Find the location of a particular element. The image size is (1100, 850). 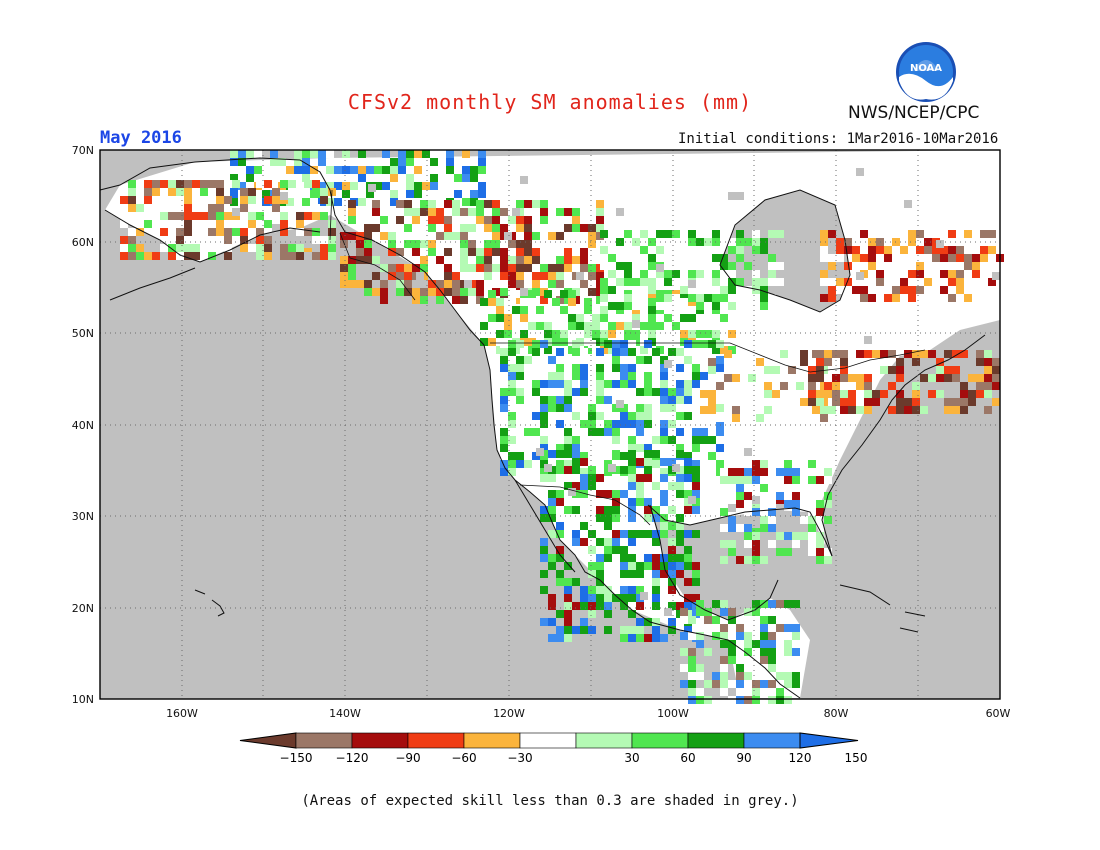

noaa-logo-icon: NOAA is located at coordinates (926, 72).